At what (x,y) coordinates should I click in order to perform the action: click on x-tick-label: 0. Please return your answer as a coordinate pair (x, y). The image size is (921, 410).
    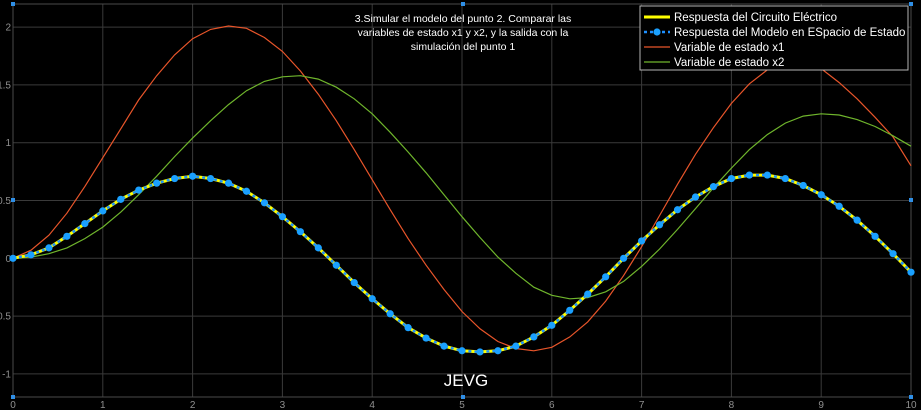
    Looking at the image, I should click on (13, 405).